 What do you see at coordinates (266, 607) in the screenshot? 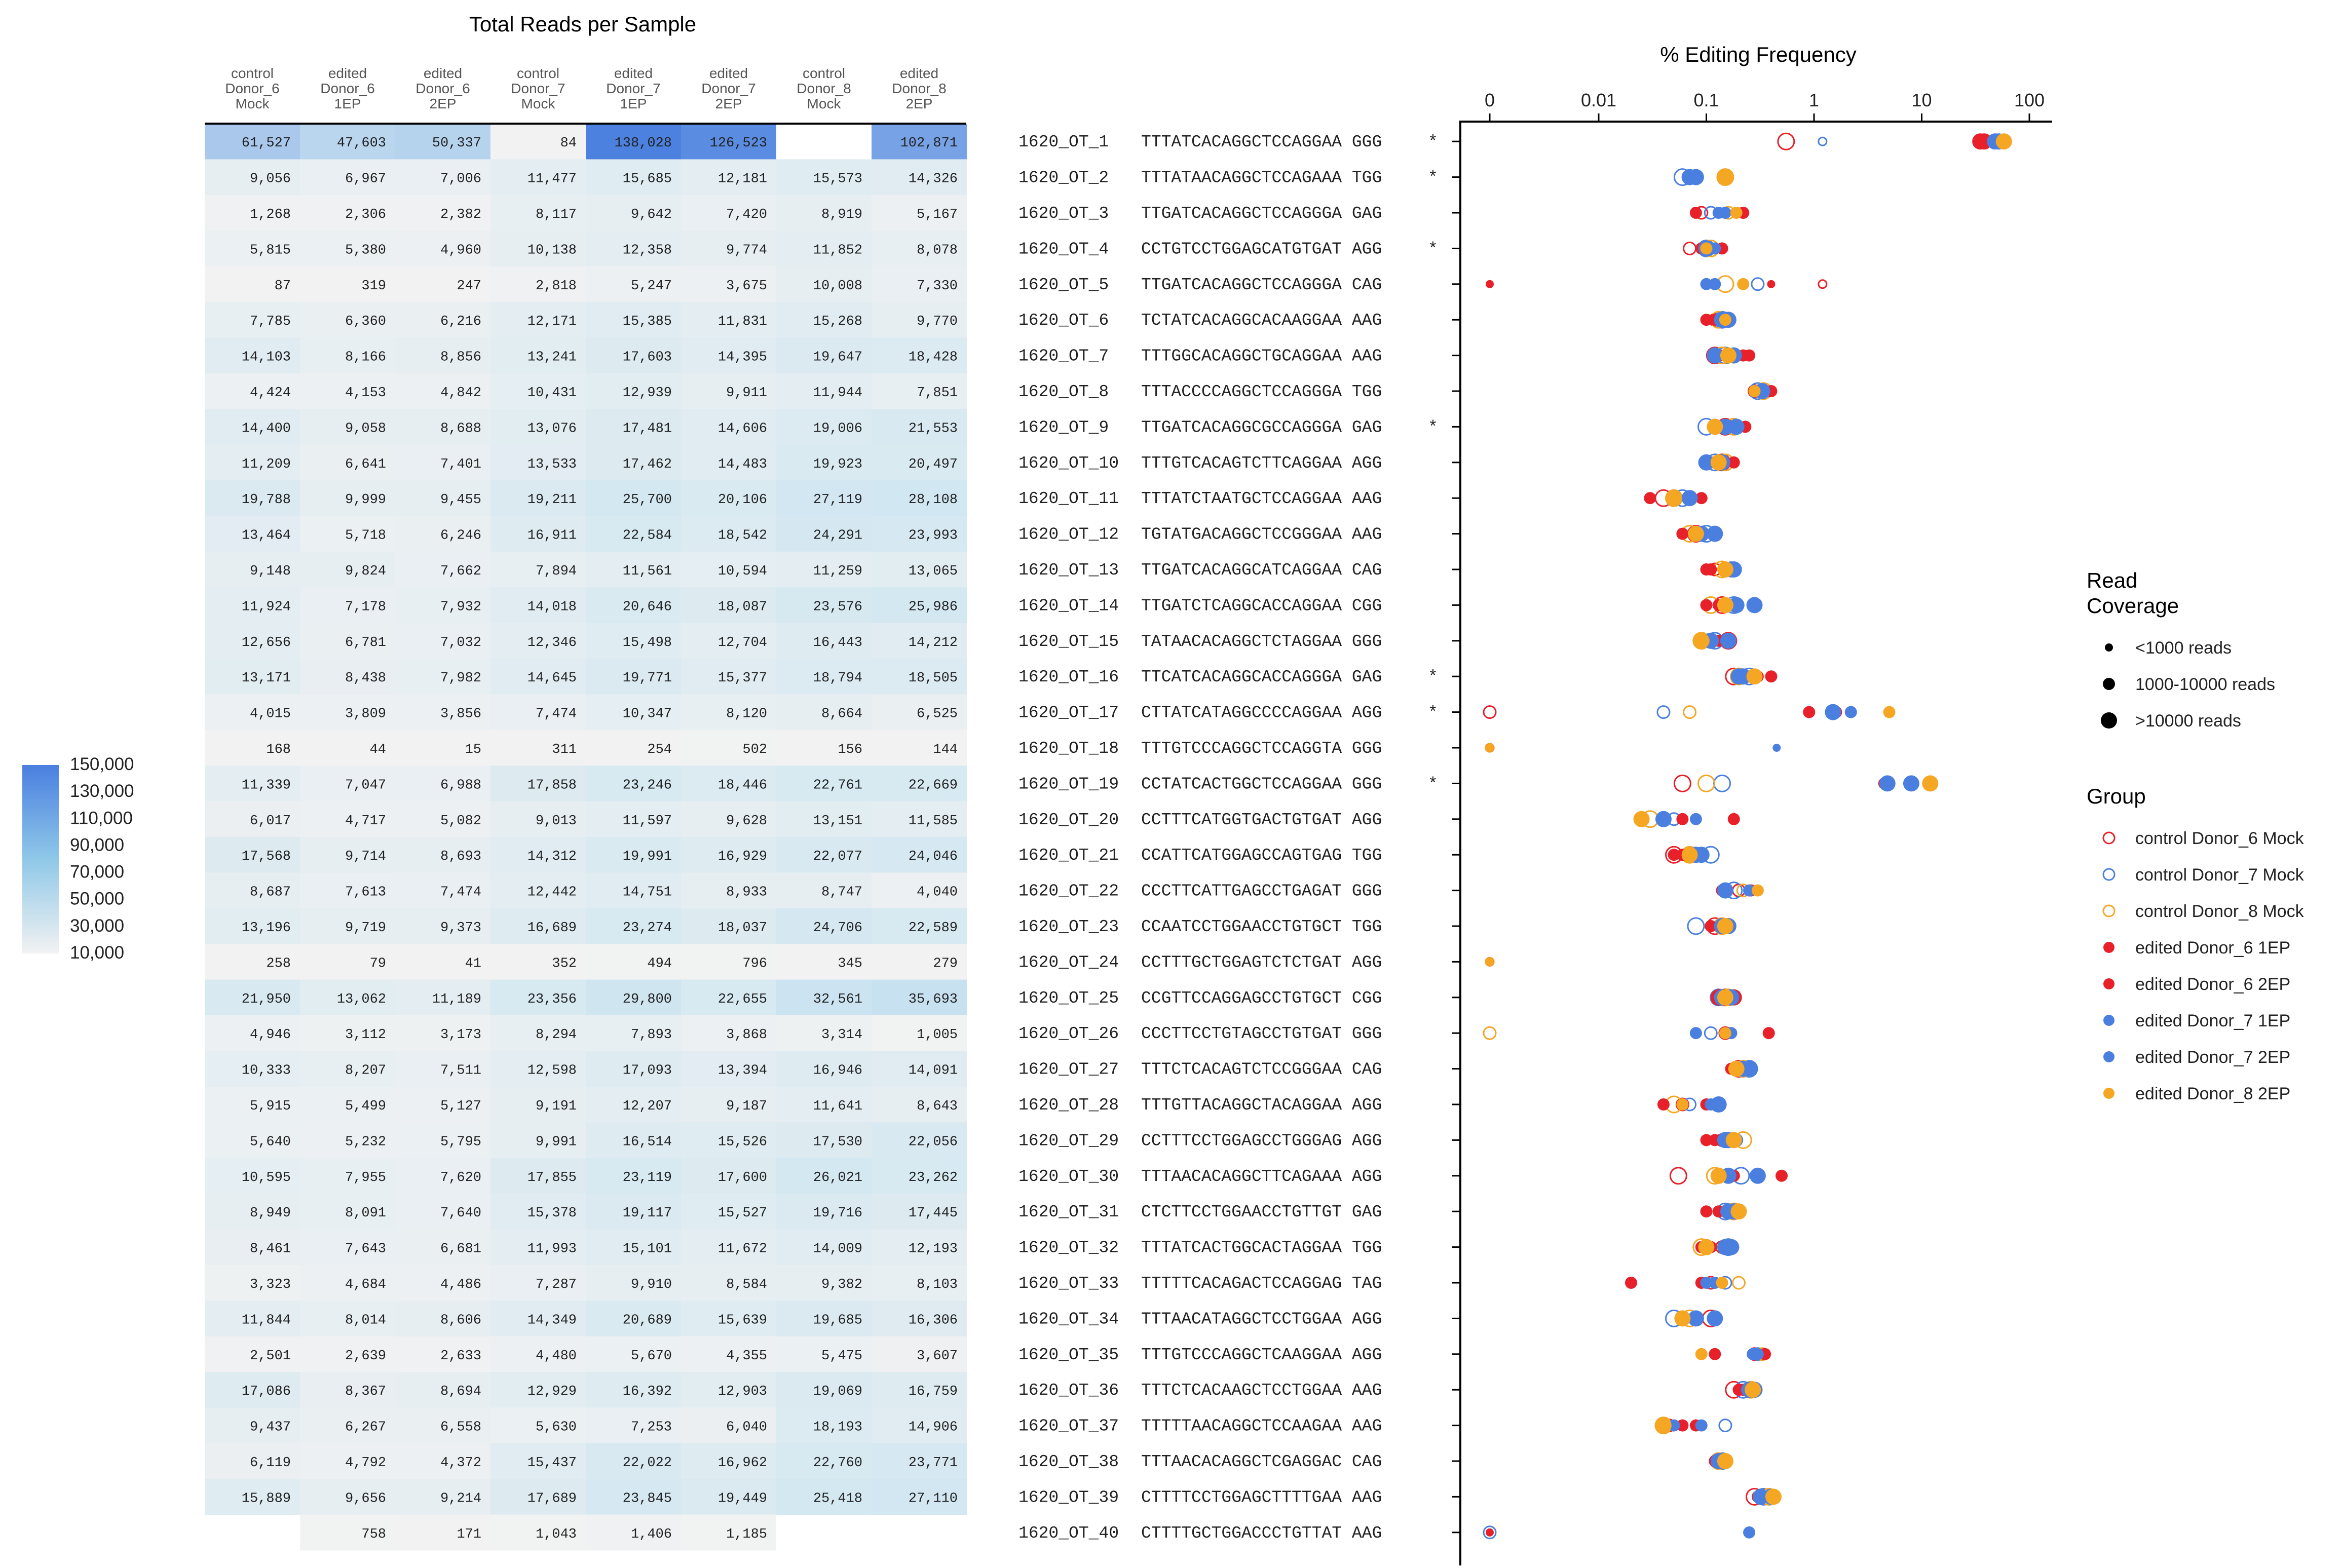
I see `heatmap-cell-value: 11,924` at bounding box center [266, 607].